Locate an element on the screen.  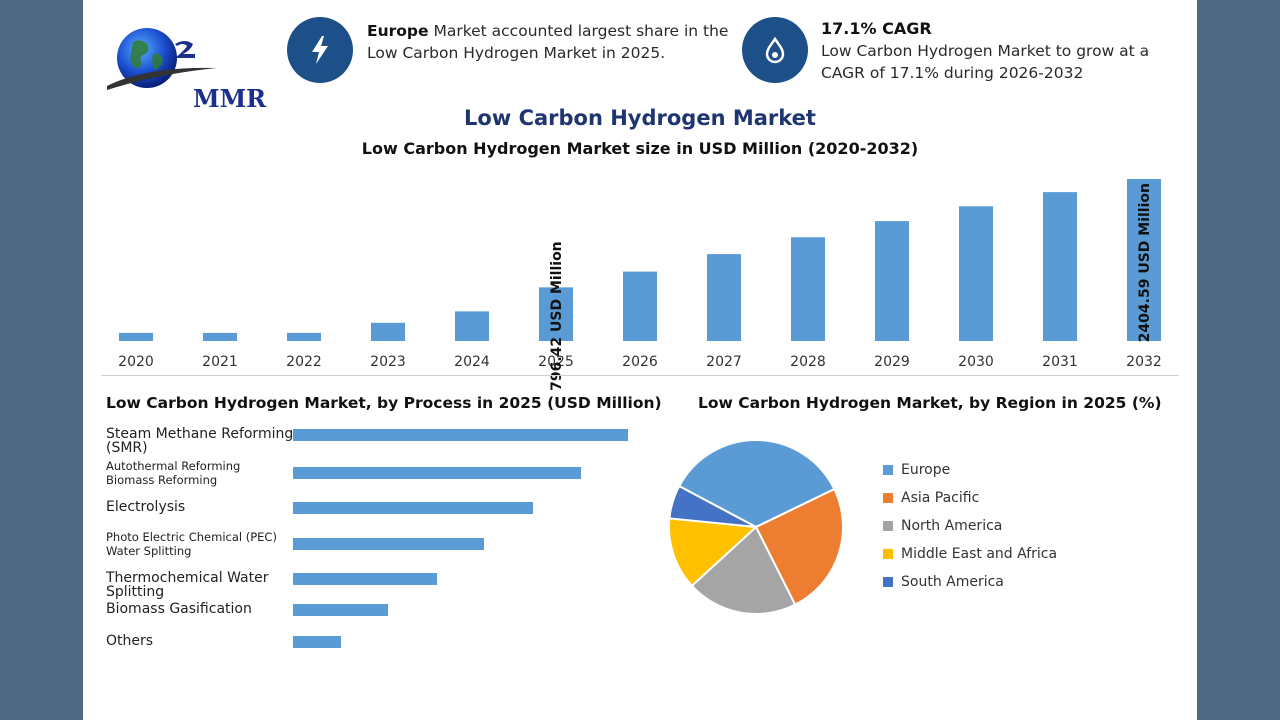
legend-item: Asia Pacific is located at coordinates (931, 498).